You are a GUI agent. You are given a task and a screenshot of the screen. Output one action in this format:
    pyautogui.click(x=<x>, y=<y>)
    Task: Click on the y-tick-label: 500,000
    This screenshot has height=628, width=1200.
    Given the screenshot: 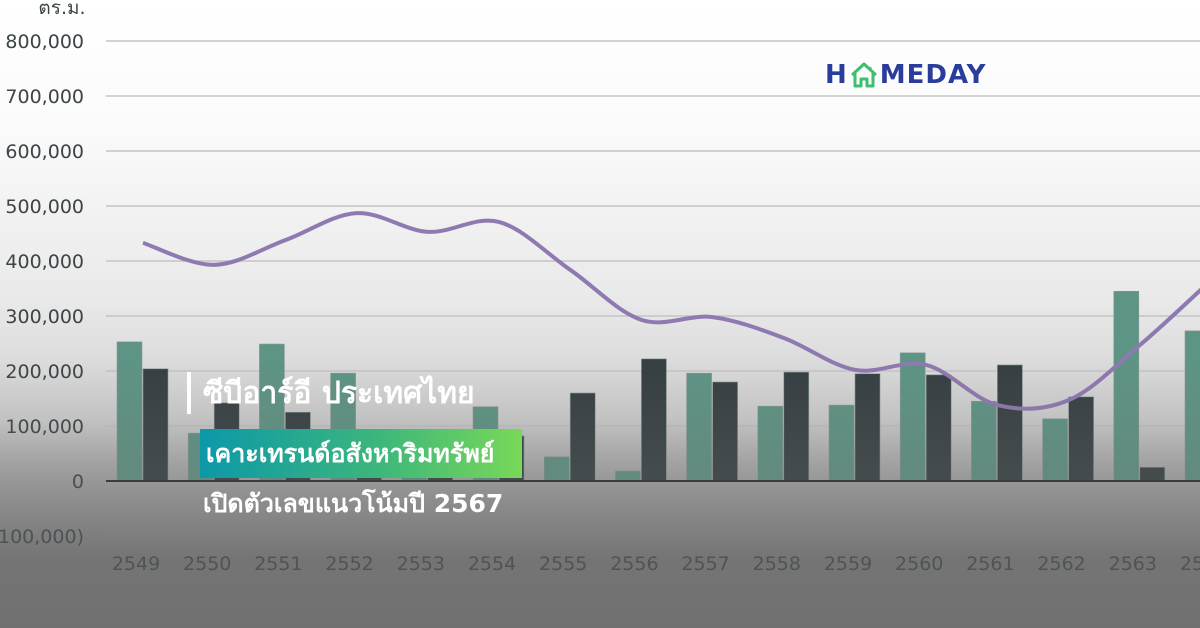 What is the action you would take?
    pyautogui.click(x=44, y=207)
    